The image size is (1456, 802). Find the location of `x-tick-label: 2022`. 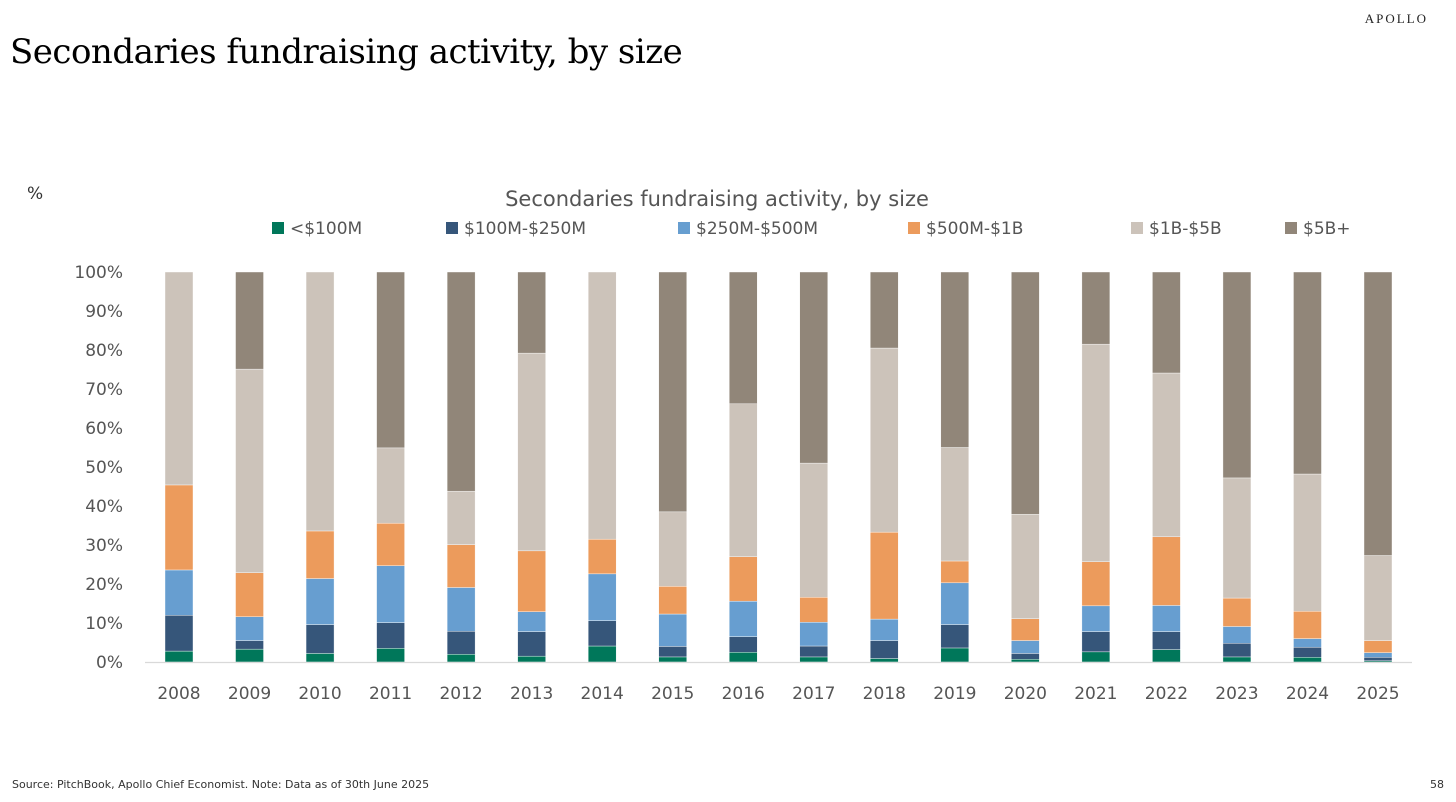

x-tick-label: 2022 is located at coordinates (1166, 694).